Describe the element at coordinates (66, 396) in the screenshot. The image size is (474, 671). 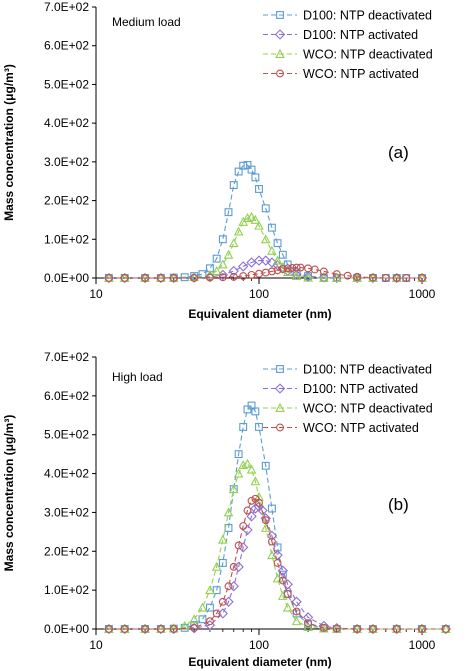
I see `y-tick-label: 6.0E+02` at that location.